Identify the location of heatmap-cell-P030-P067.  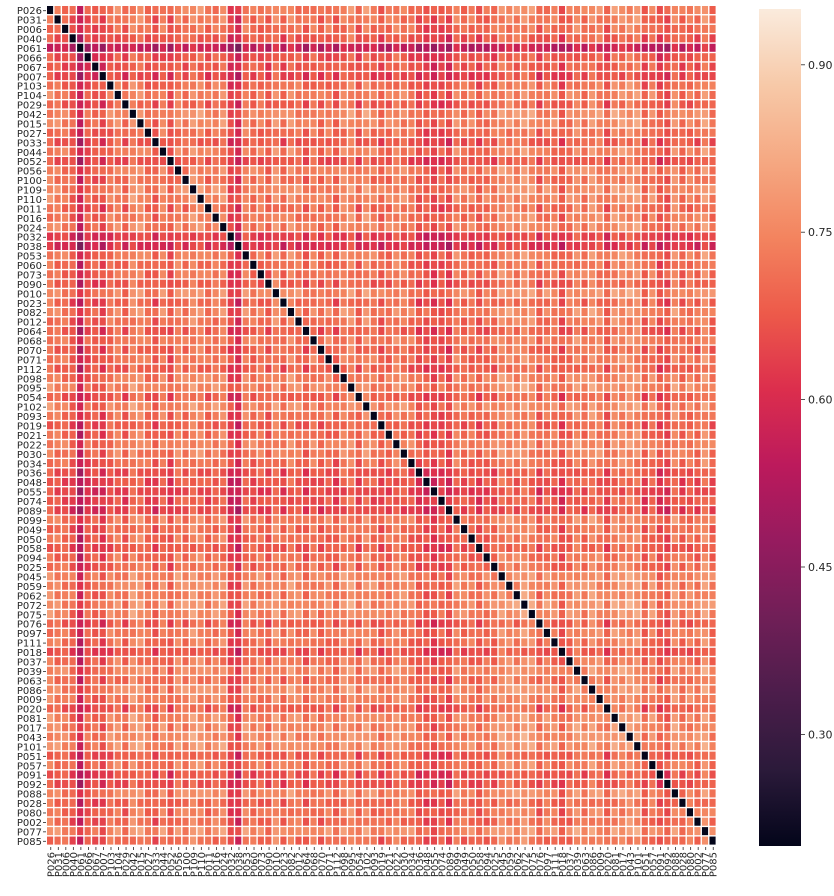
(95, 453).